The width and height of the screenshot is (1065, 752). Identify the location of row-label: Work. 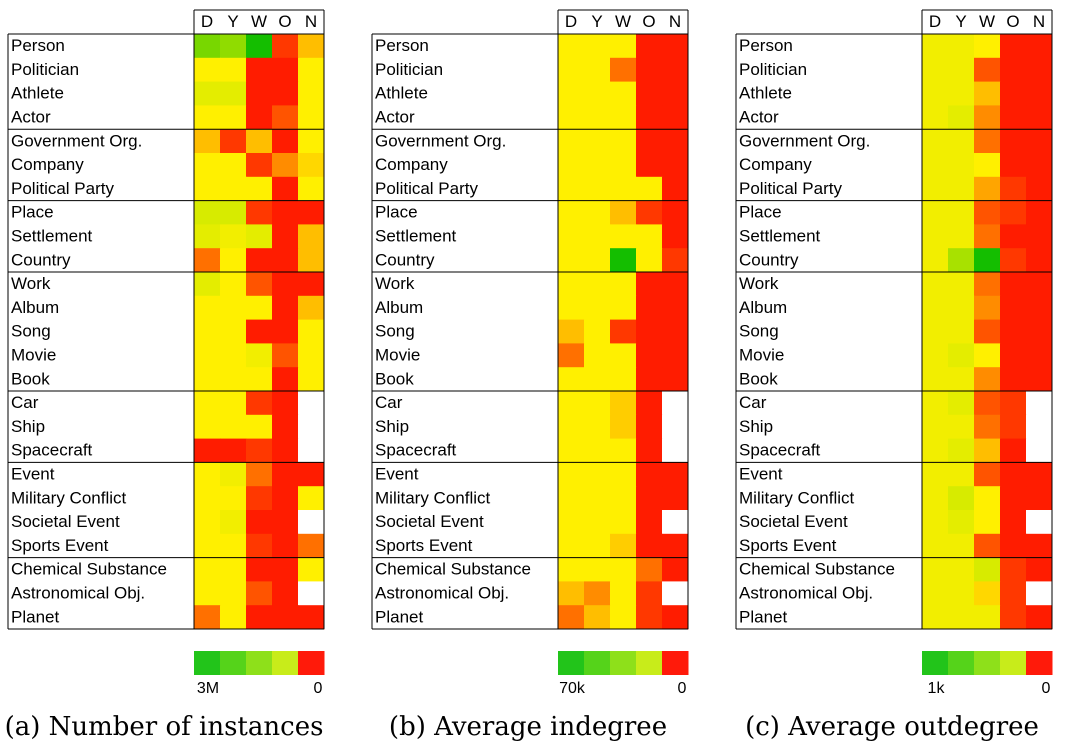
(31, 283).